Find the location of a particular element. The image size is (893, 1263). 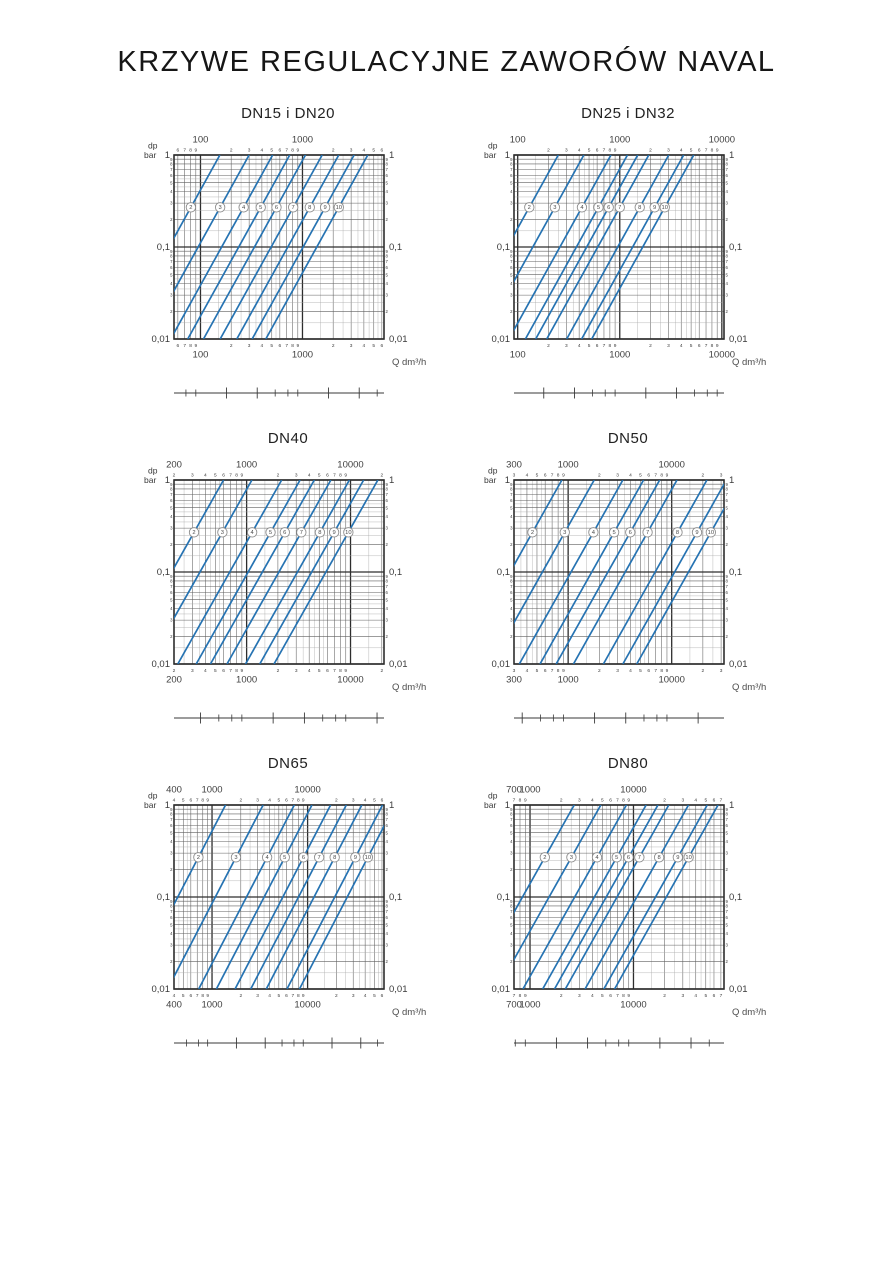

svg-text: 100 is located at coordinates (201, 140).